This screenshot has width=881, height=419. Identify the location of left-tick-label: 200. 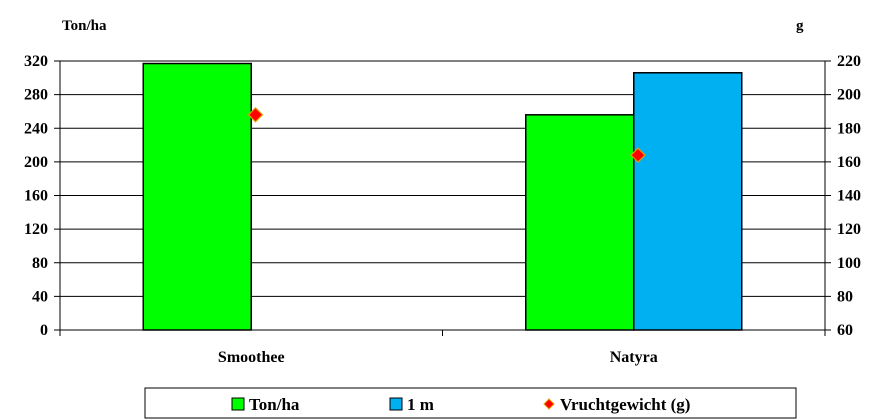
(36, 162).